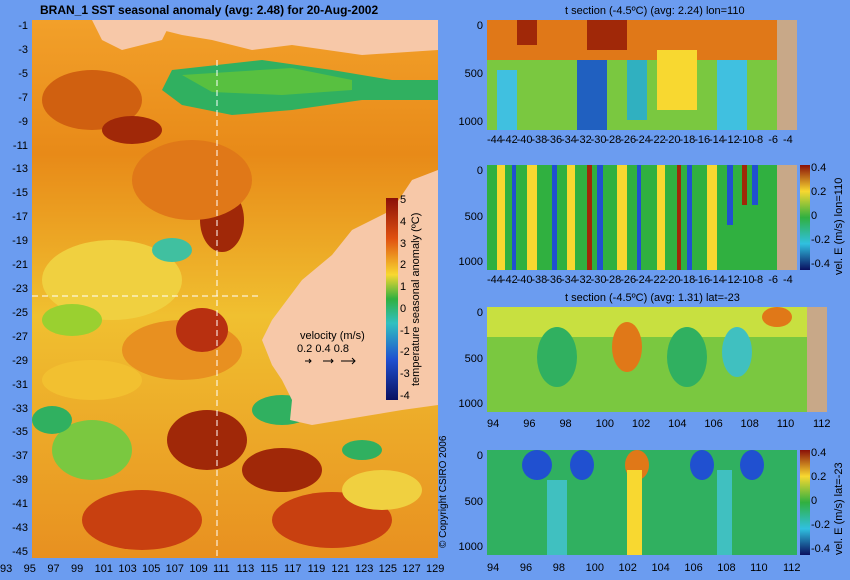 This screenshot has height=580, width=850. Describe the element at coordinates (819, 477) in the screenshot. I see `velocity-colorbar-tick: 0.2` at that location.